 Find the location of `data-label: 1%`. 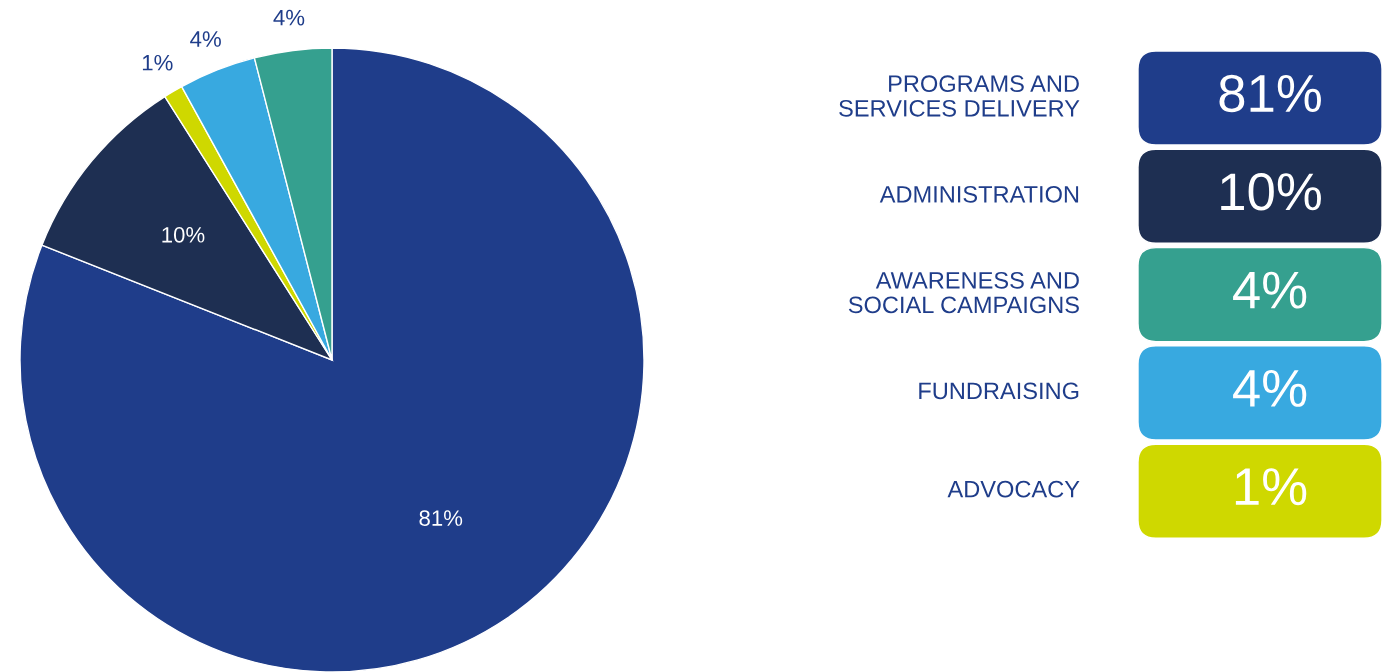

data-label: 1% is located at coordinates (157, 62).